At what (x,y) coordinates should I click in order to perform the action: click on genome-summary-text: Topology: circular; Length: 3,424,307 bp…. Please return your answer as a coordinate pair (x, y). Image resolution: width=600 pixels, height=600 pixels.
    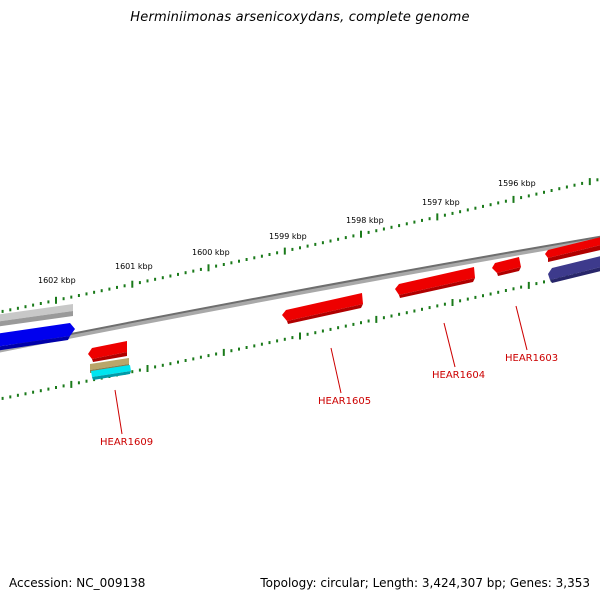
    Looking at the image, I should click on (425, 583).